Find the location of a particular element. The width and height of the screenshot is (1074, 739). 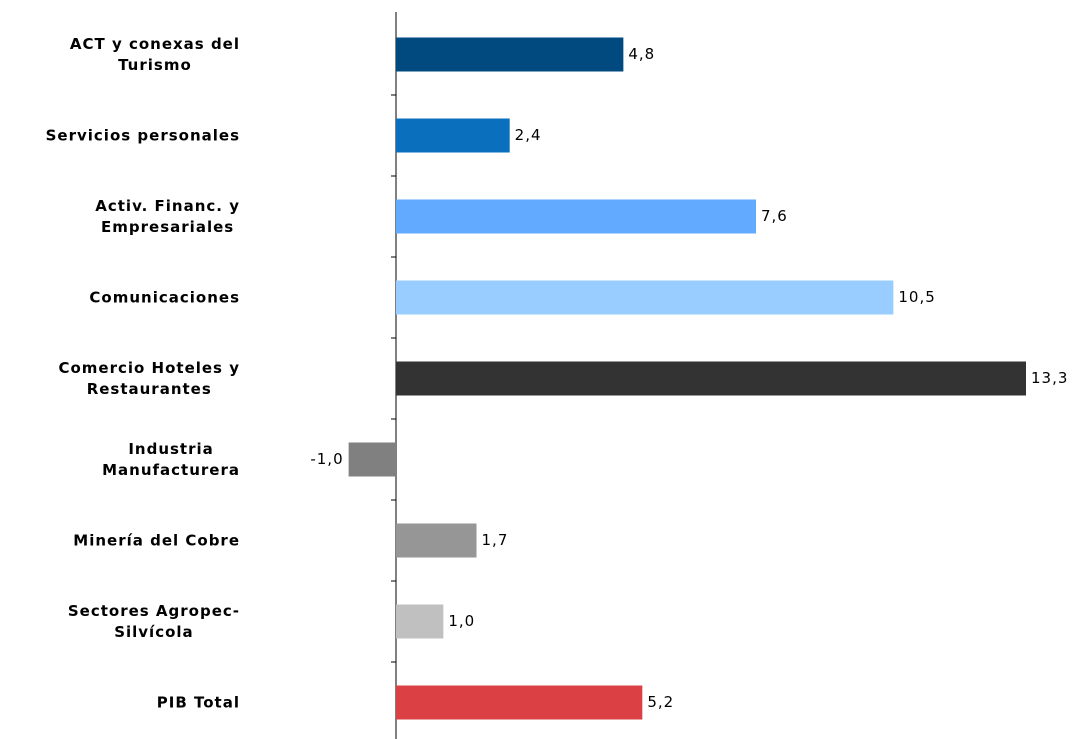

value-label: -1,0 is located at coordinates (326, 459).